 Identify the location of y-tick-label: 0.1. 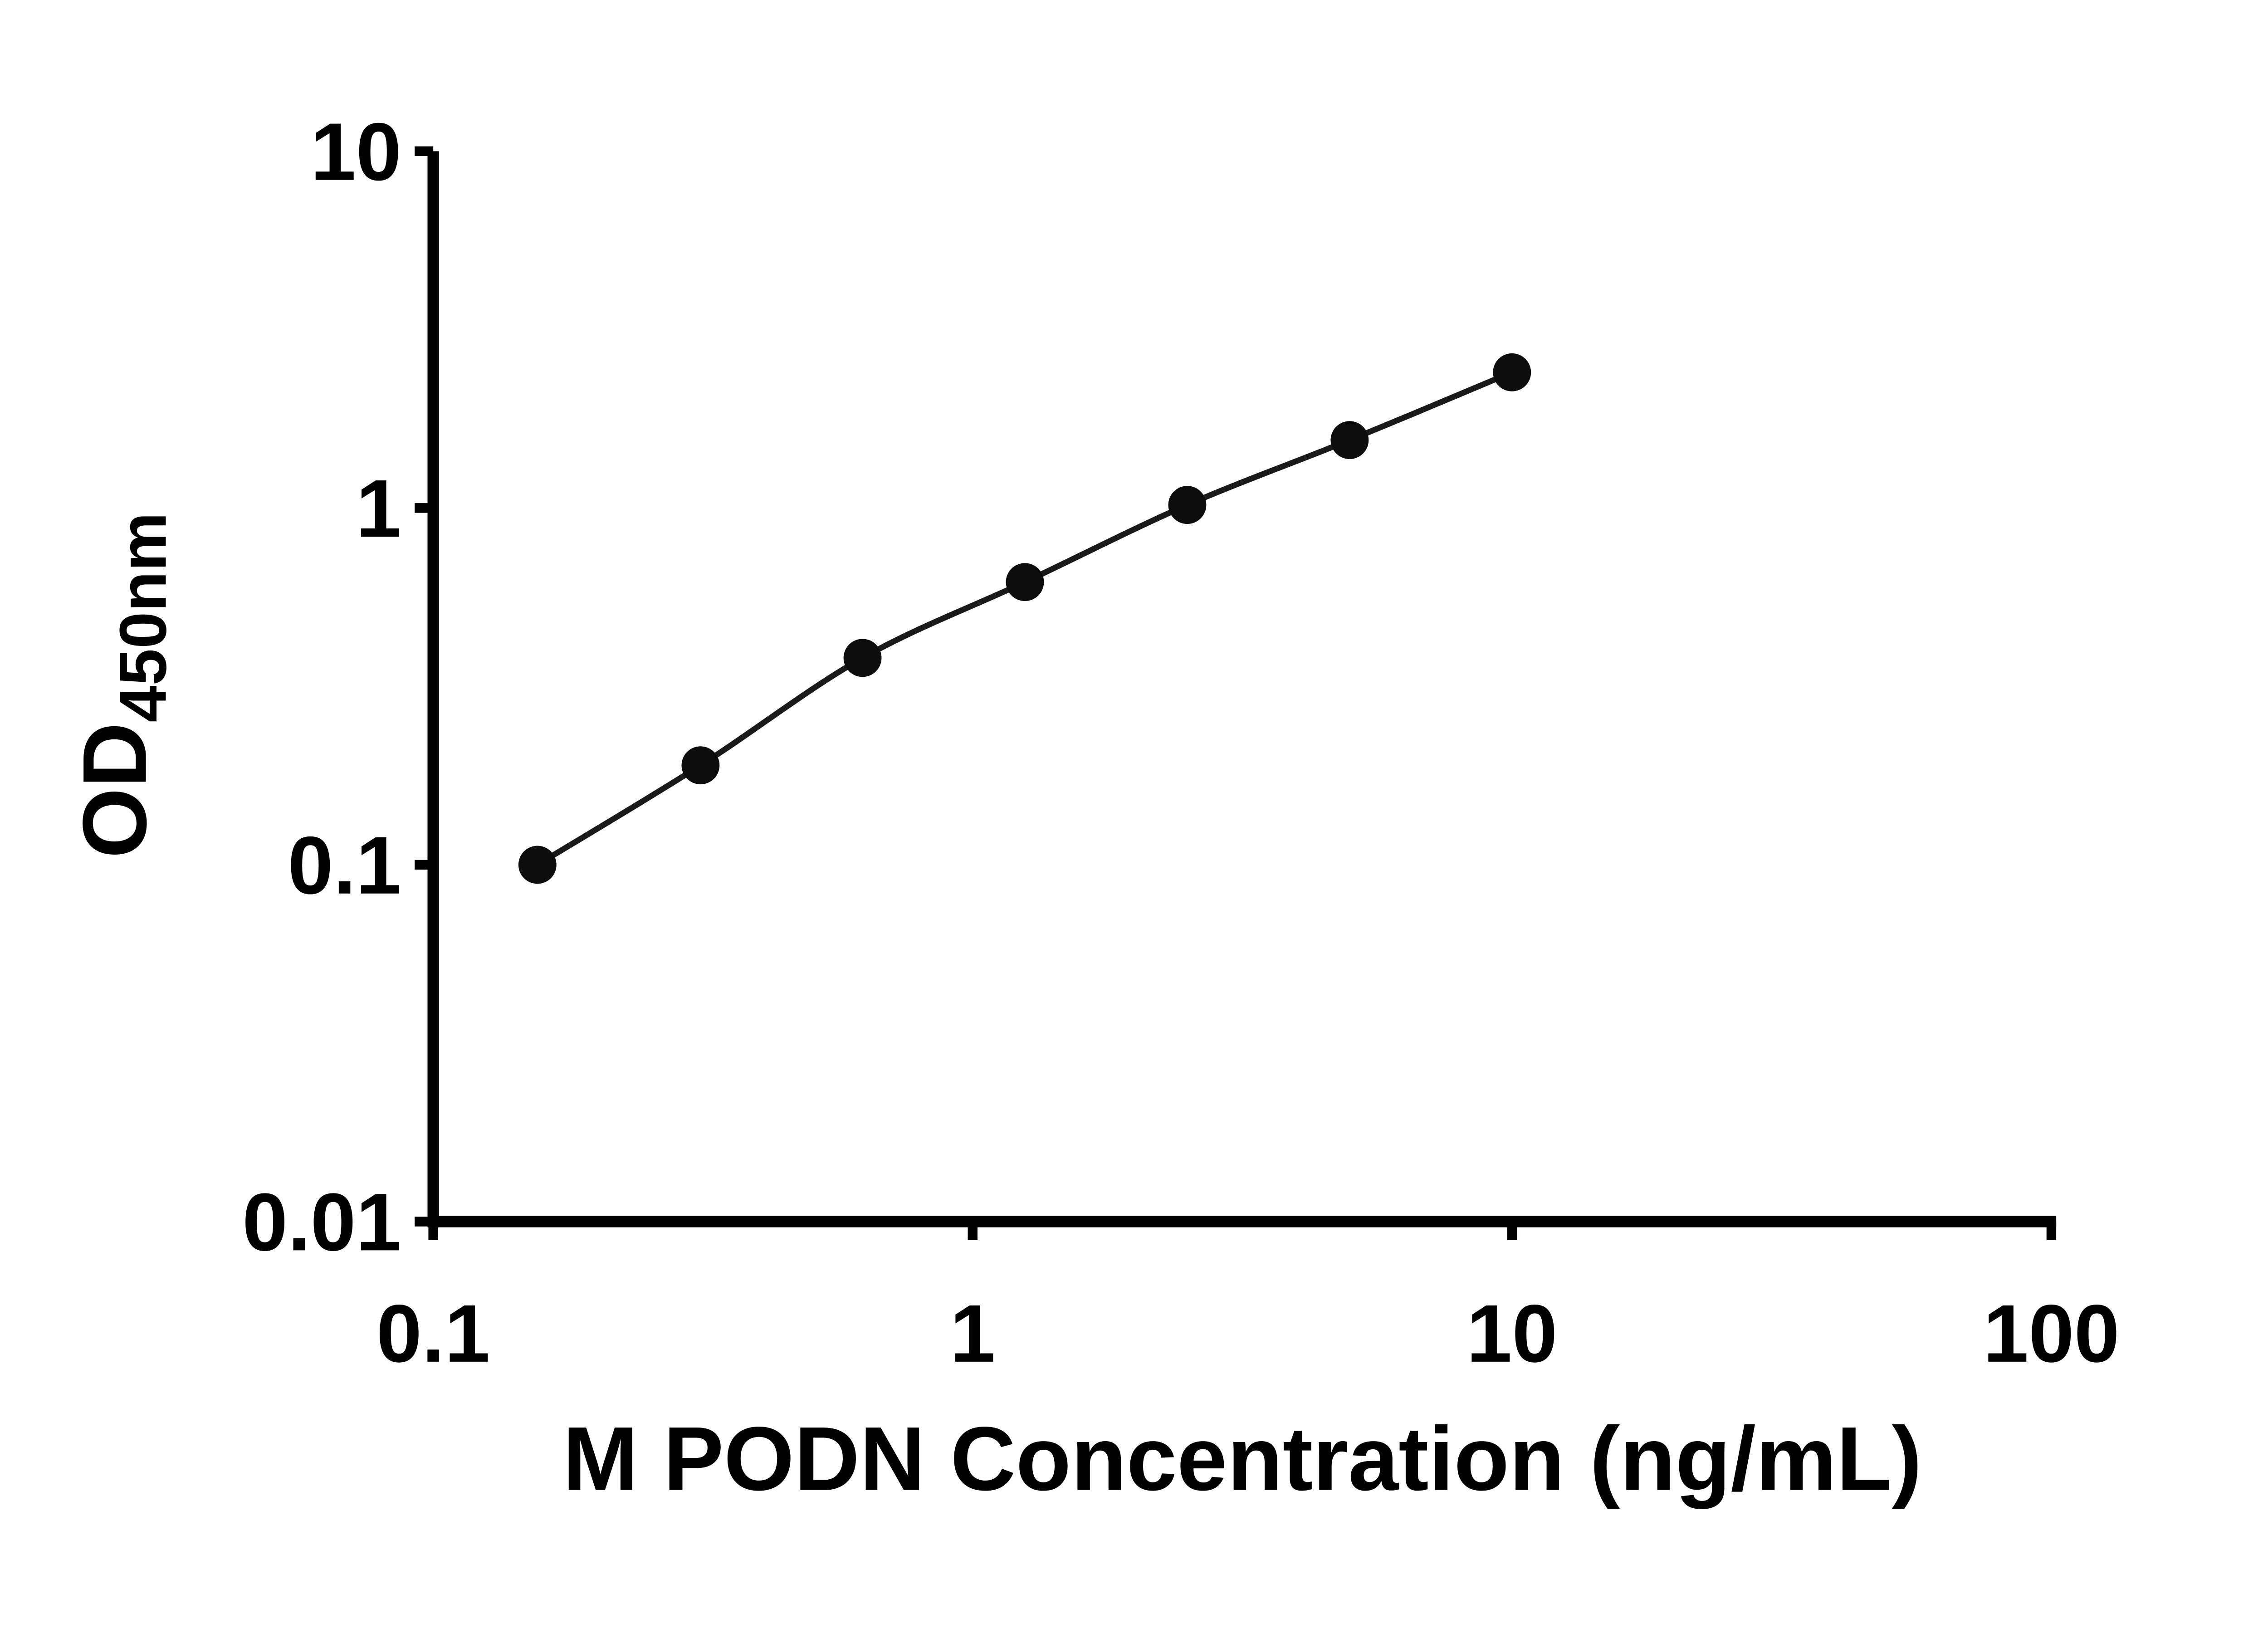
(345, 865).